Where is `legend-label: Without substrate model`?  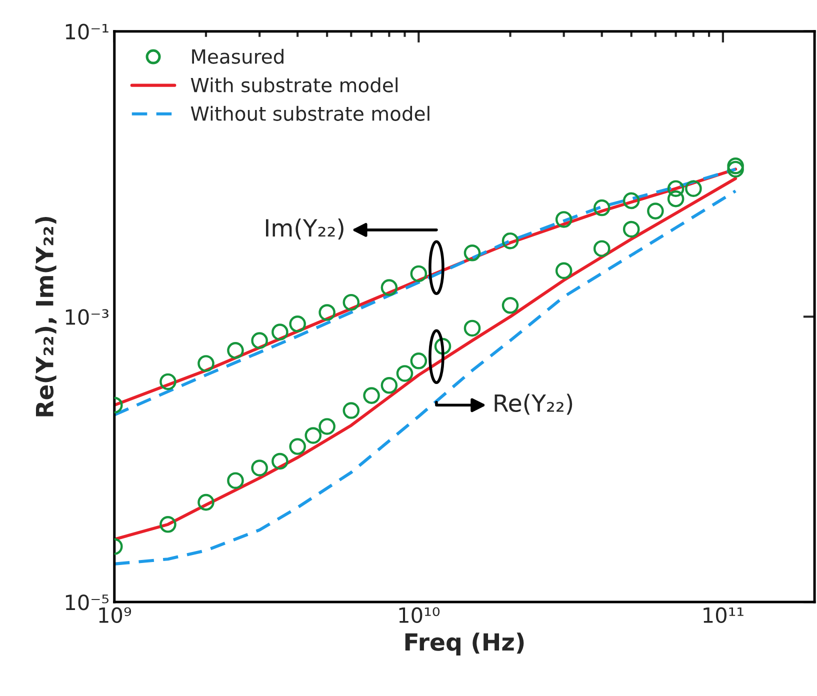 legend-label: Without substrate model is located at coordinates (310, 113).